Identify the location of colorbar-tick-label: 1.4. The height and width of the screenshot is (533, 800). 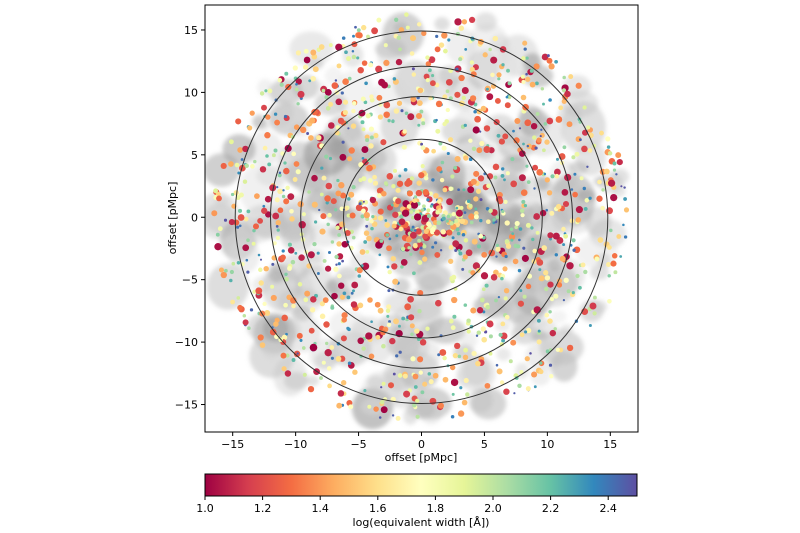
(320, 508).